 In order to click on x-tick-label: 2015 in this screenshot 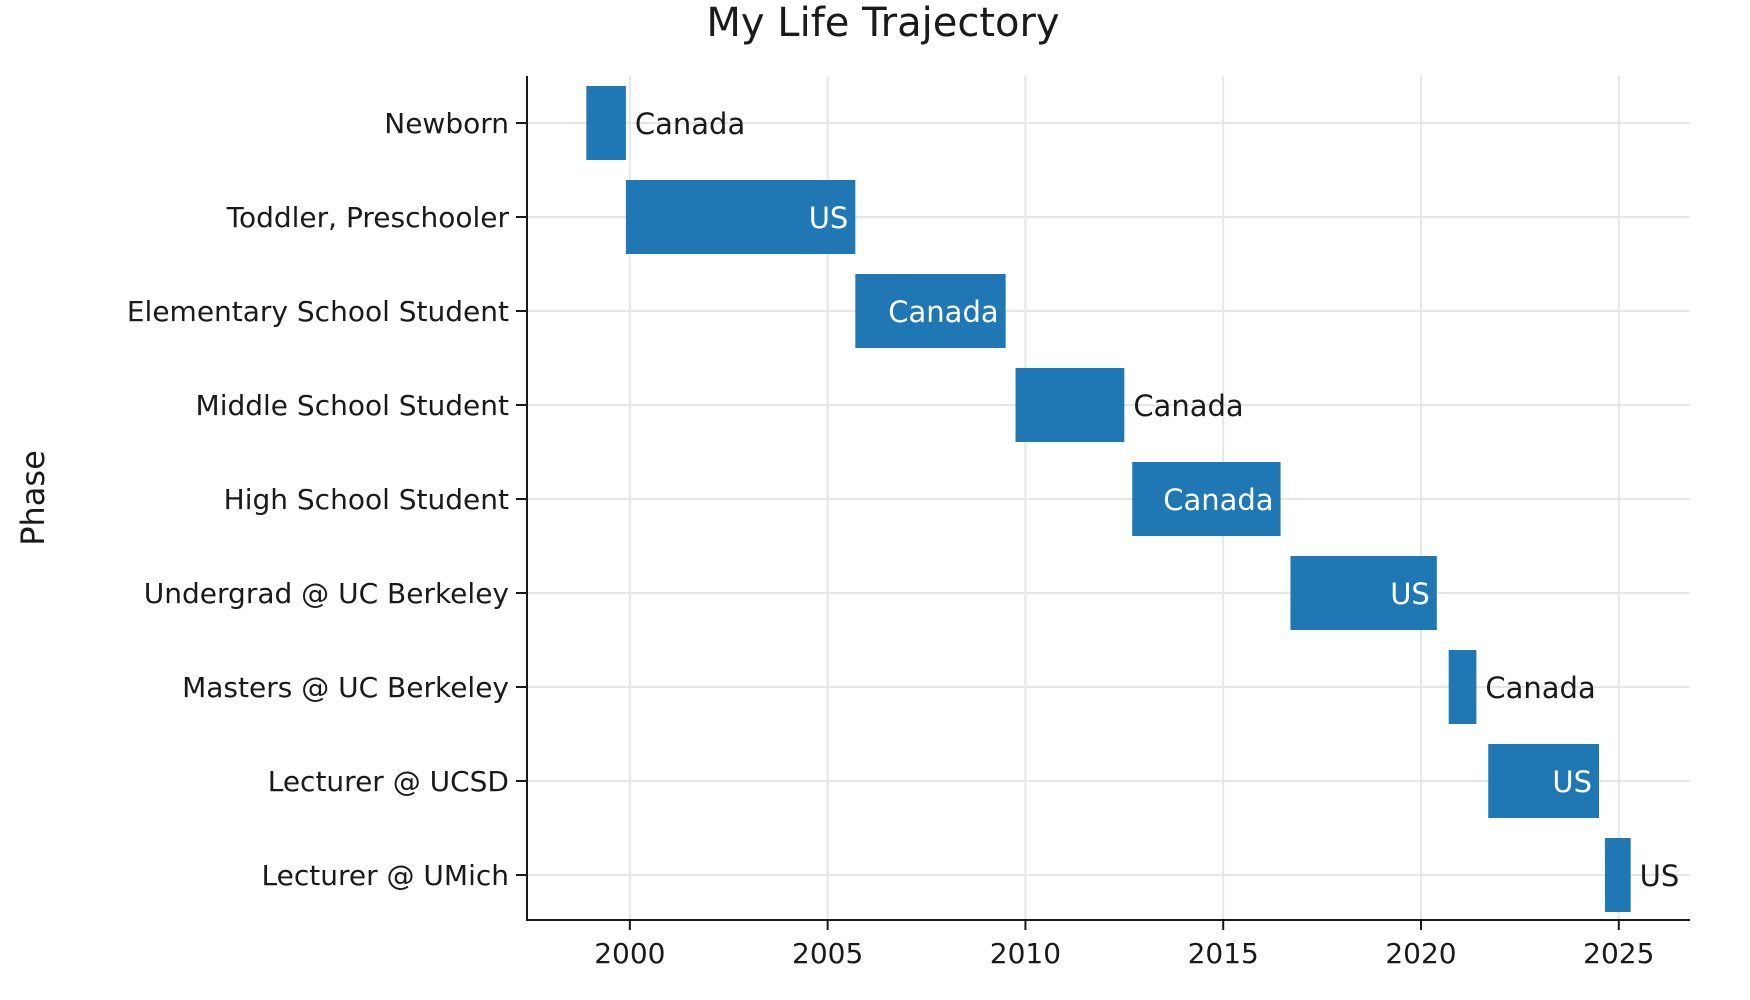, I will do `click(1223, 953)`.